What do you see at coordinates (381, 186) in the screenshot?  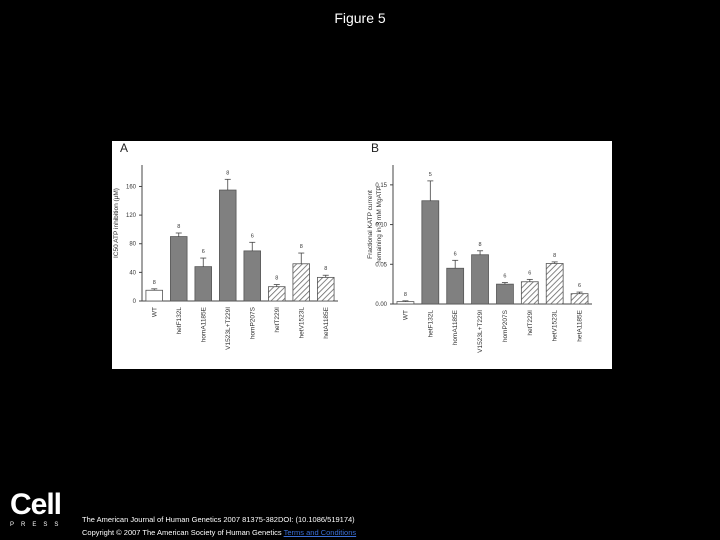 I see `y-tick-label: 0.15` at bounding box center [381, 186].